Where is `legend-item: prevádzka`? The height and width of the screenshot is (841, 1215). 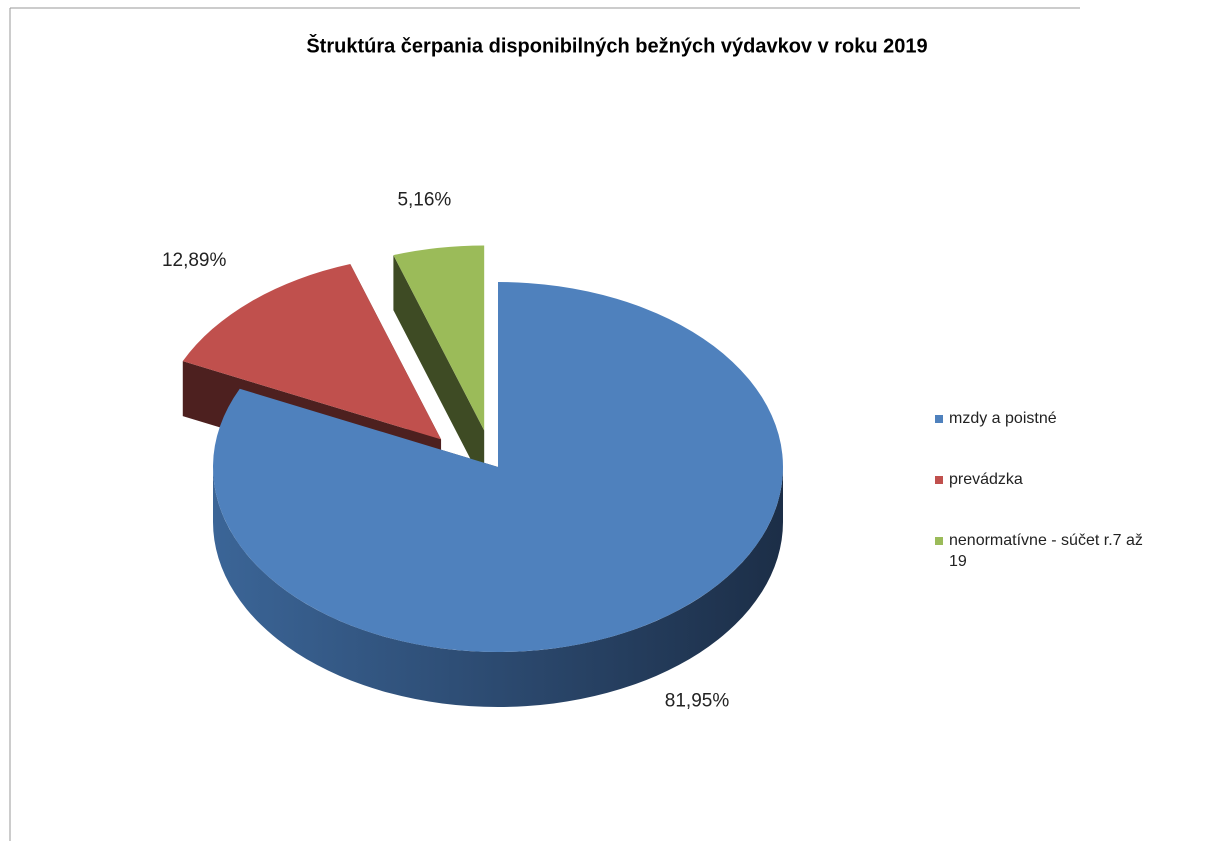
legend-item: prevádzka is located at coordinates (1042, 479).